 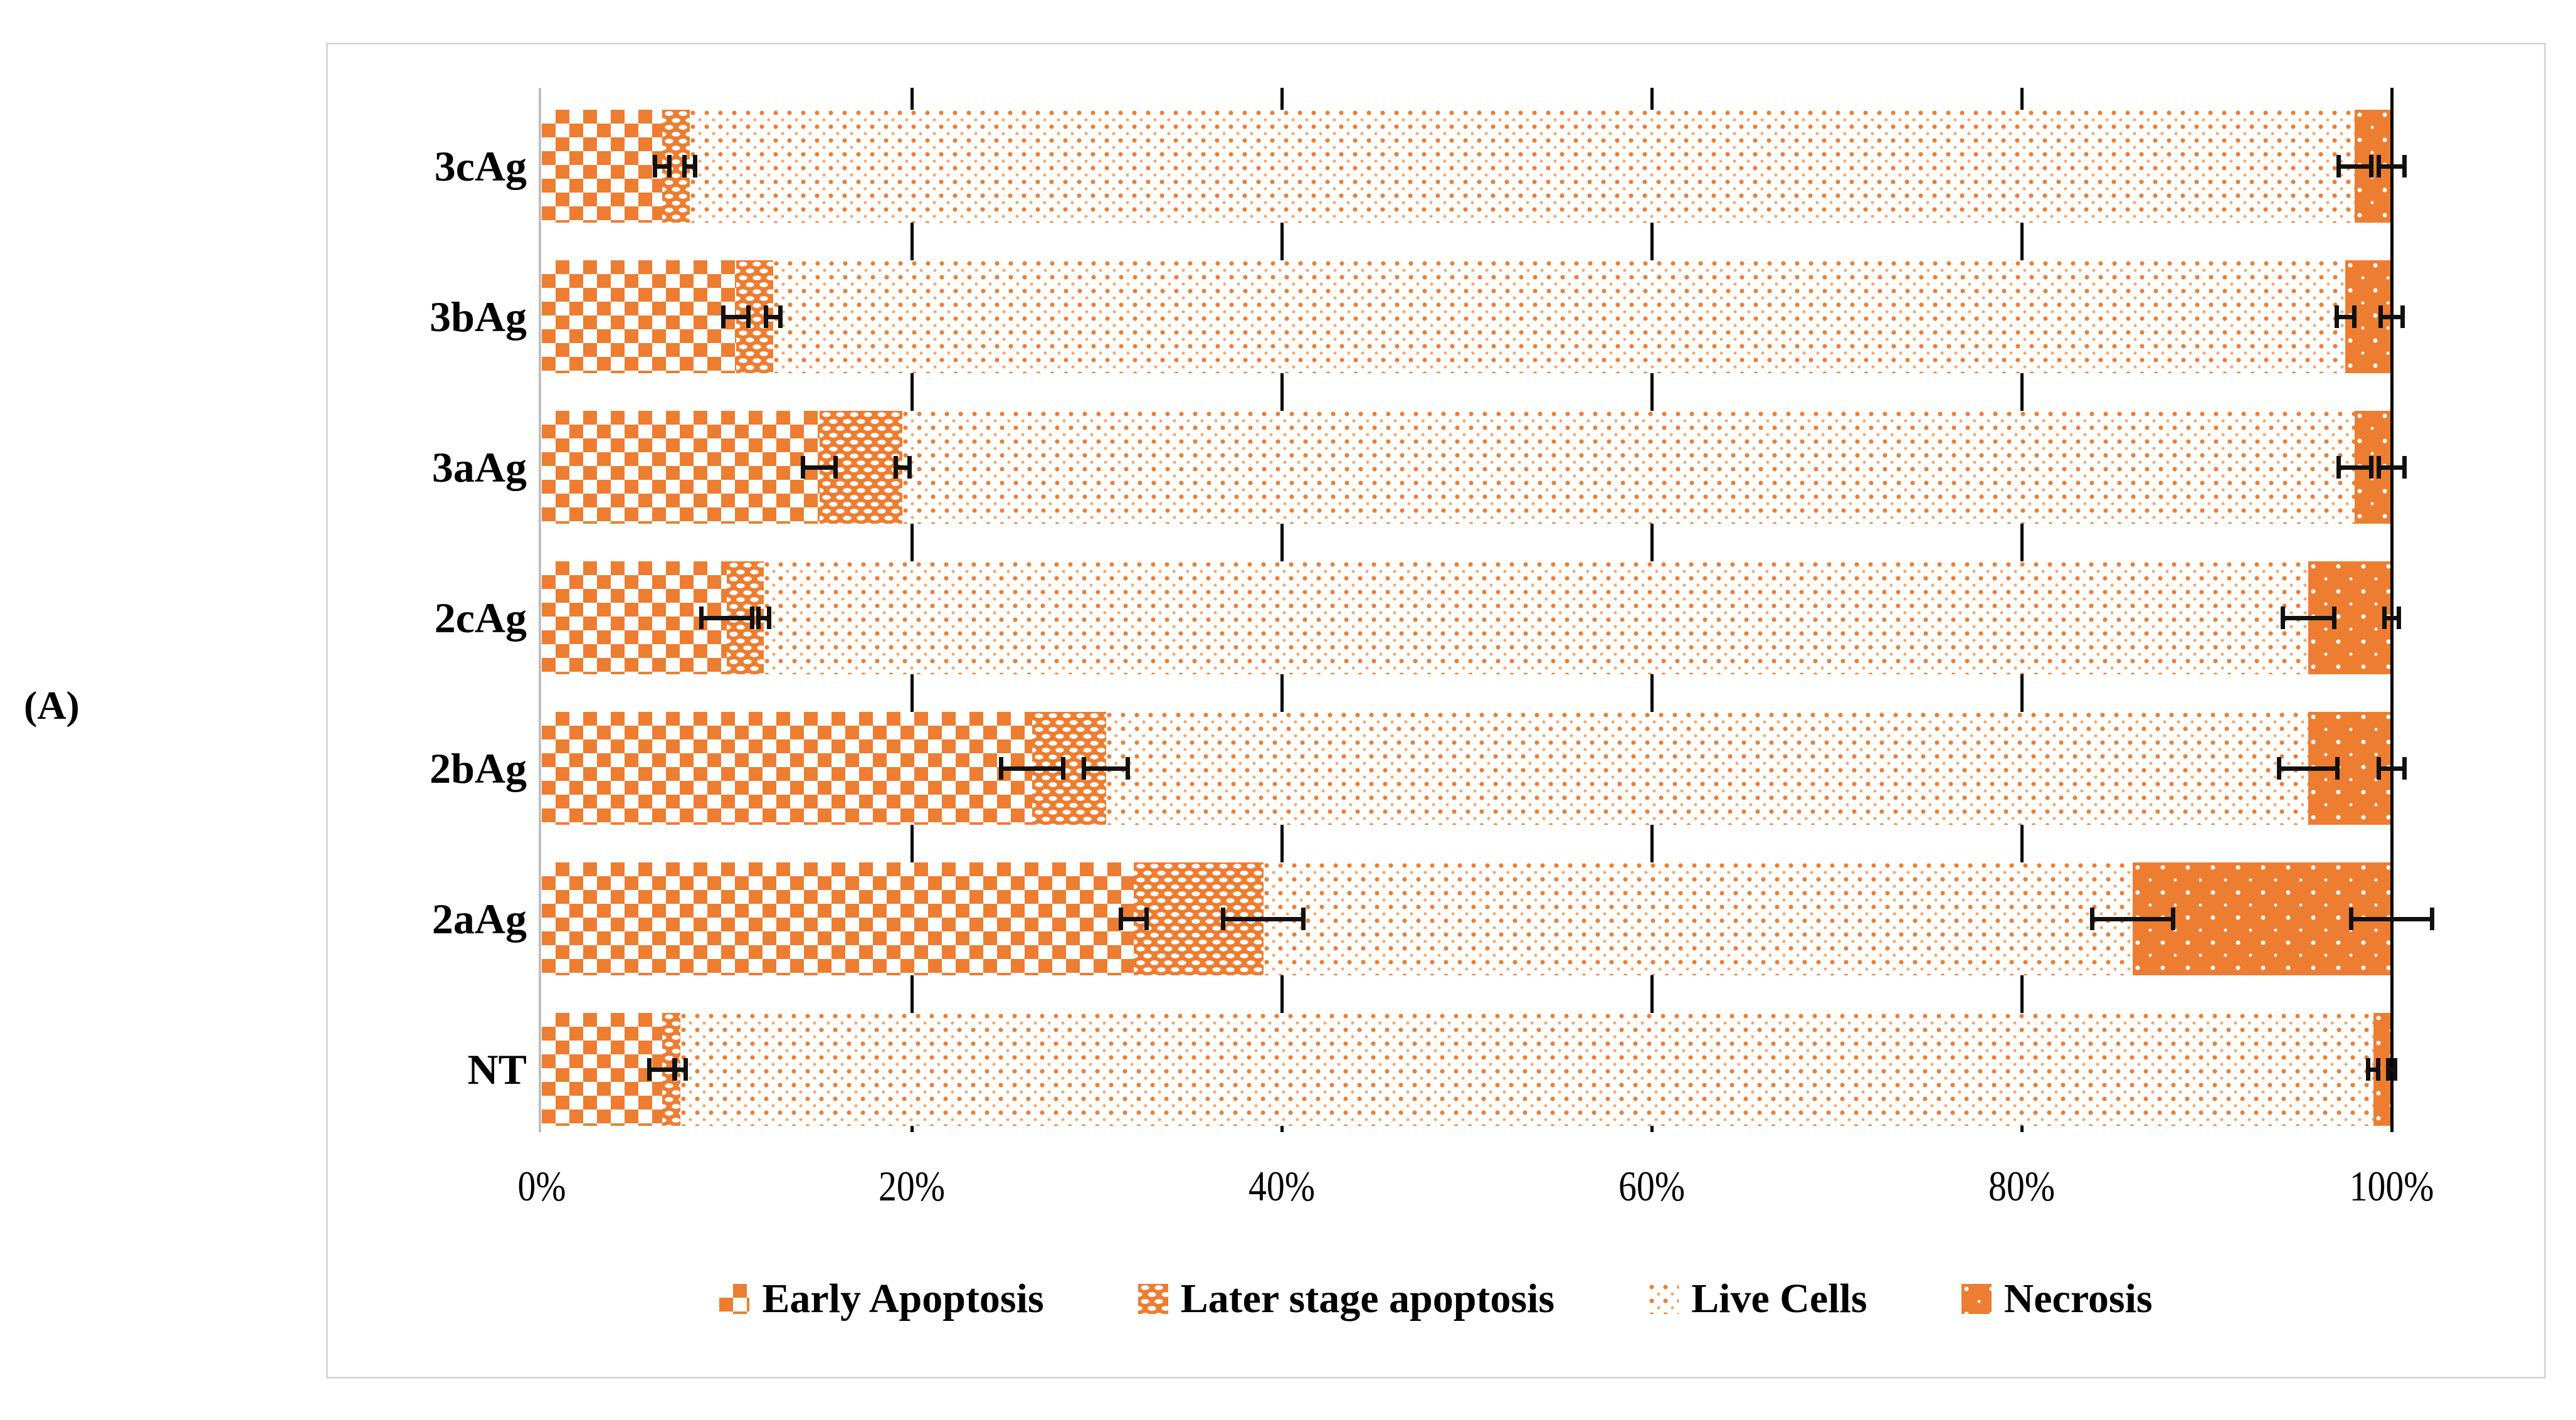 I want to click on legend-item-later: Later stage apoptosis, so click(x=1347, y=1299).